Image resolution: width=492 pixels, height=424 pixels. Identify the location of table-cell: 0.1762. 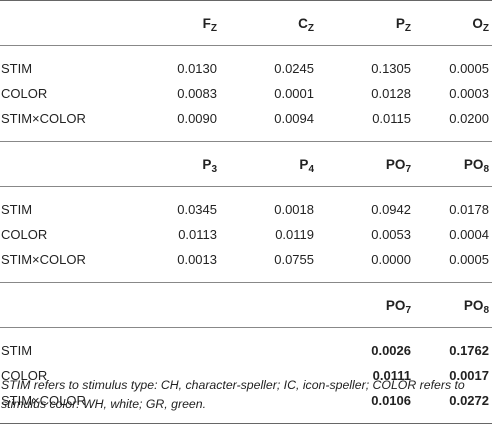
(453, 350).